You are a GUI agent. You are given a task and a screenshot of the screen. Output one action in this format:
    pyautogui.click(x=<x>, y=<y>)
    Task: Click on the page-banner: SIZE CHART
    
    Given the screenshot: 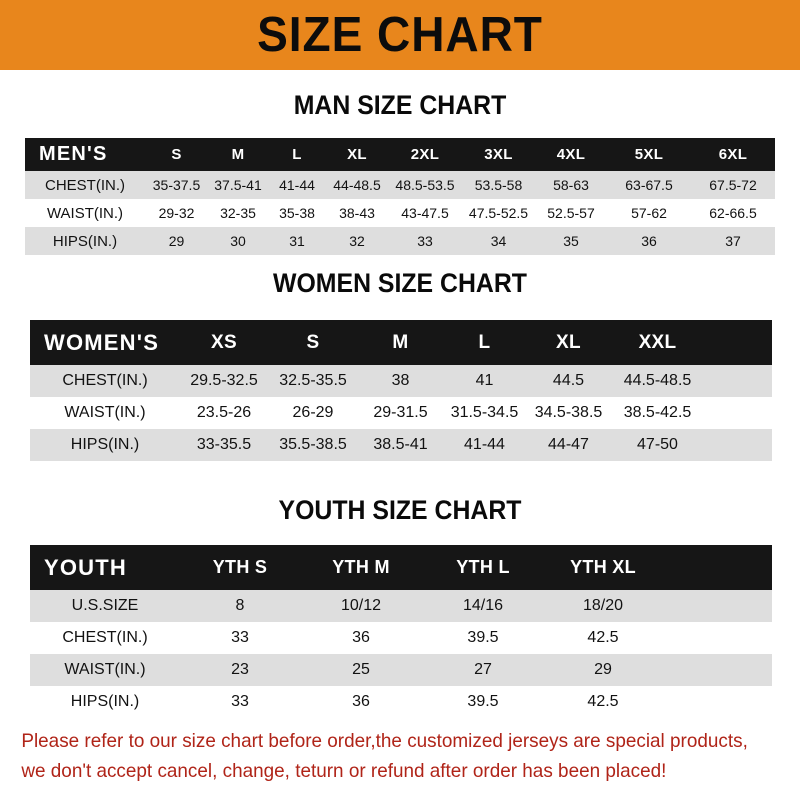 What is the action you would take?
    pyautogui.click(x=400, y=35)
    